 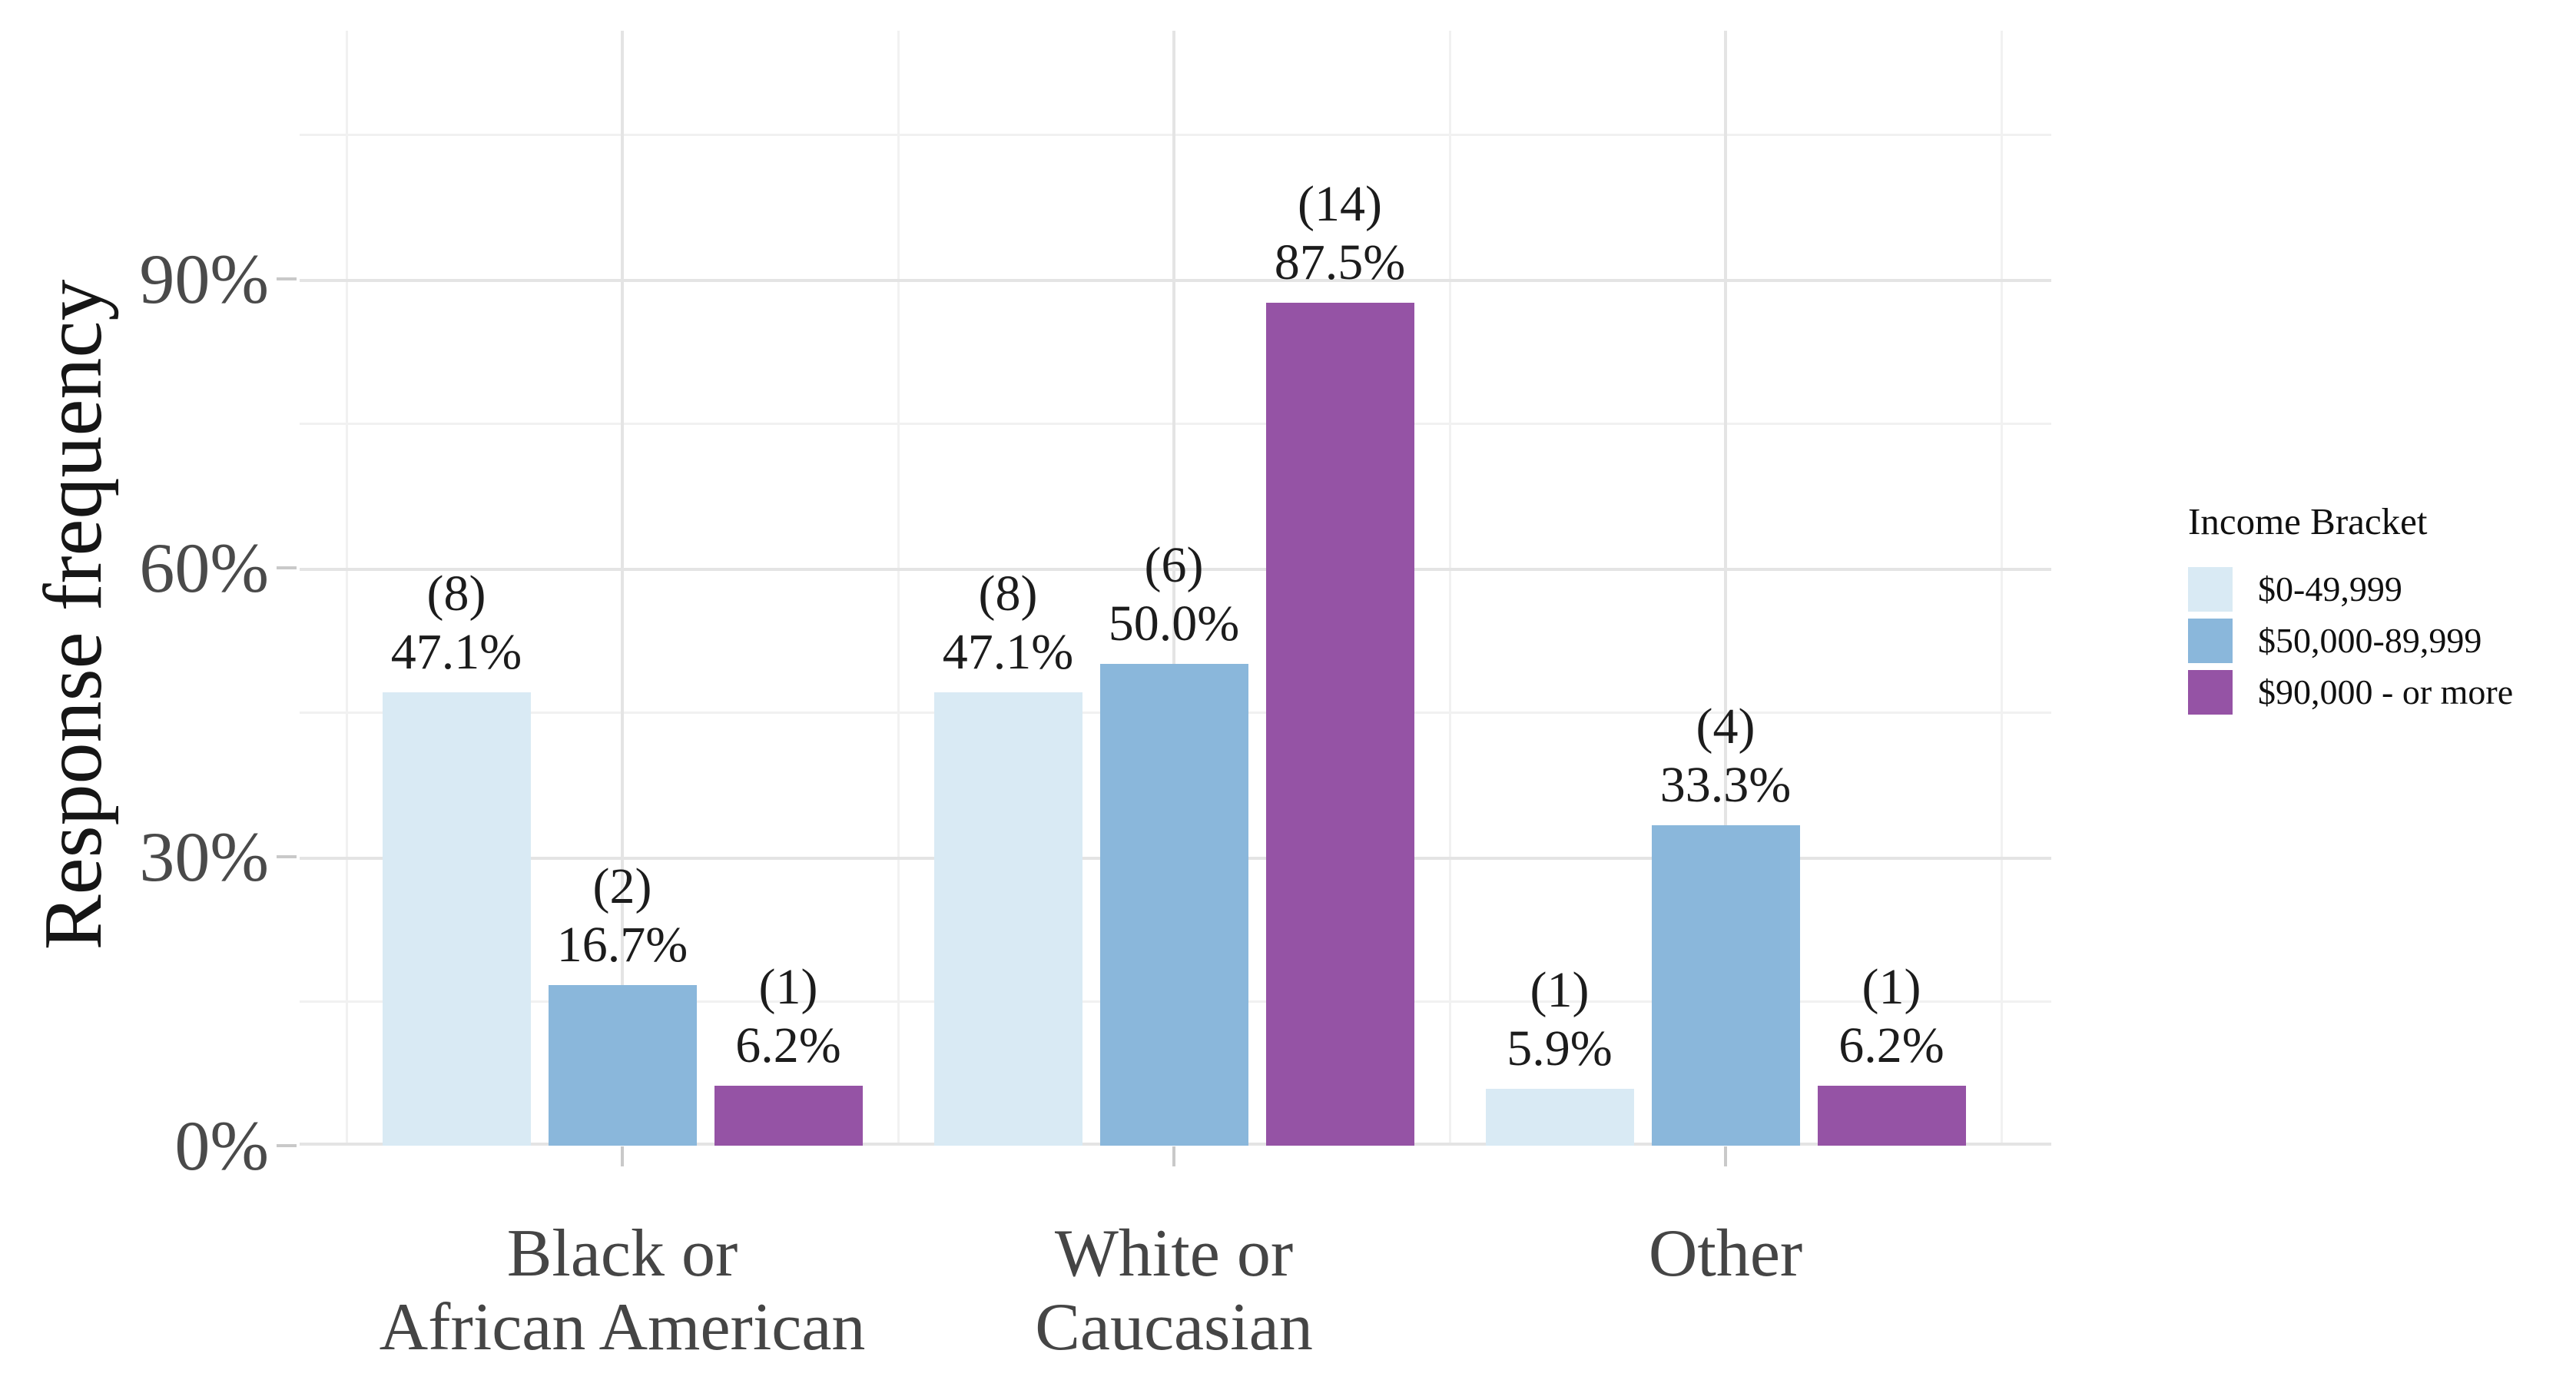 I want to click on bar-label: (2) 16.7%, so click(x=622, y=915).